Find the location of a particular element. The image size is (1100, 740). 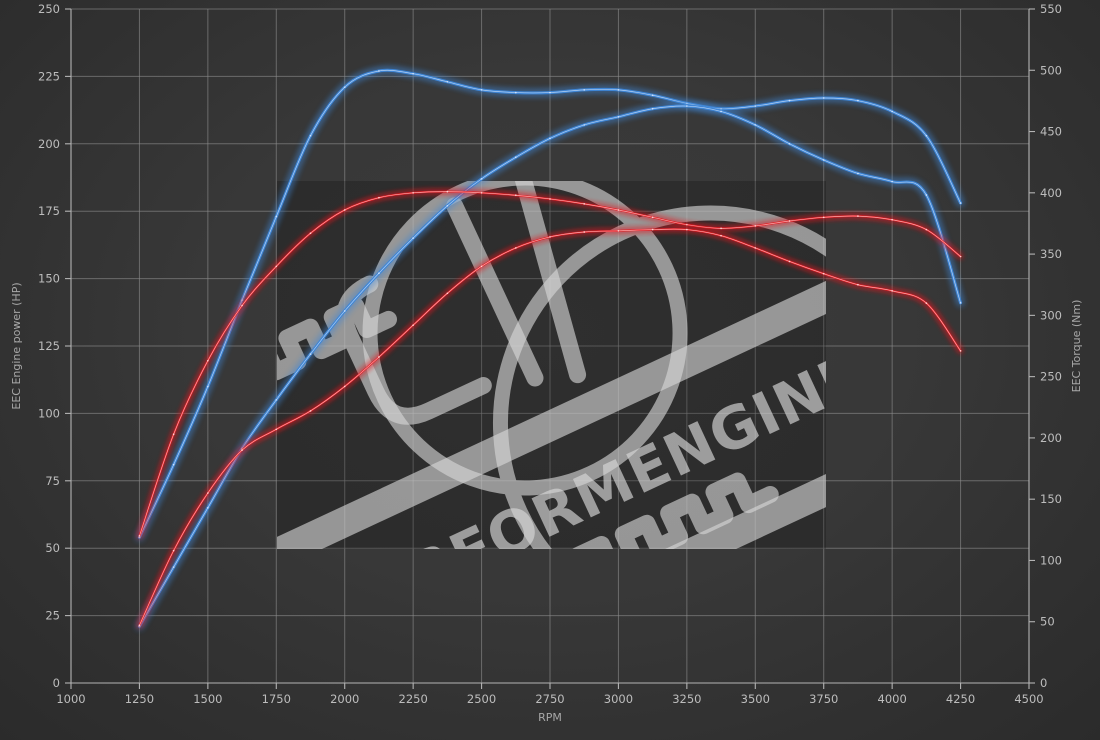

y-tick-label-right: 350 is located at coordinates (1051, 254).